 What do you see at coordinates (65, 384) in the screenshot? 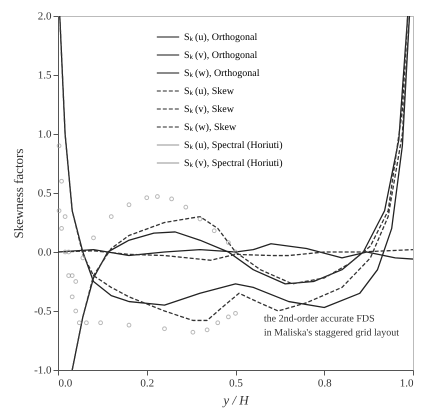
I see `x-tick-label: 0.0` at bounding box center [65, 384].